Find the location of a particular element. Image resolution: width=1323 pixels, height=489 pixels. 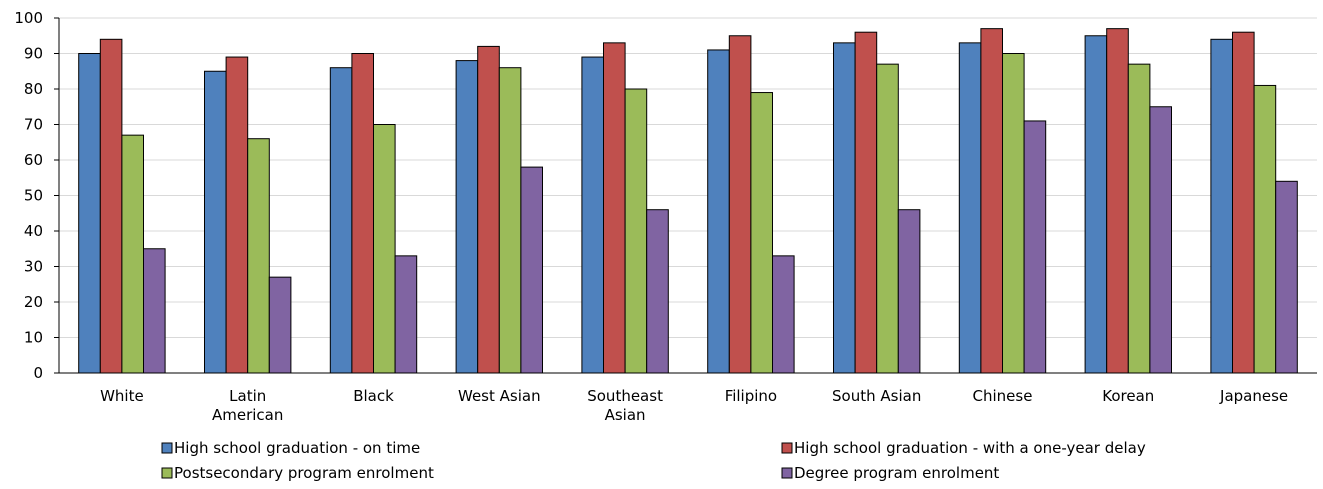

y-tick-label: 30 is located at coordinates (33, 267).